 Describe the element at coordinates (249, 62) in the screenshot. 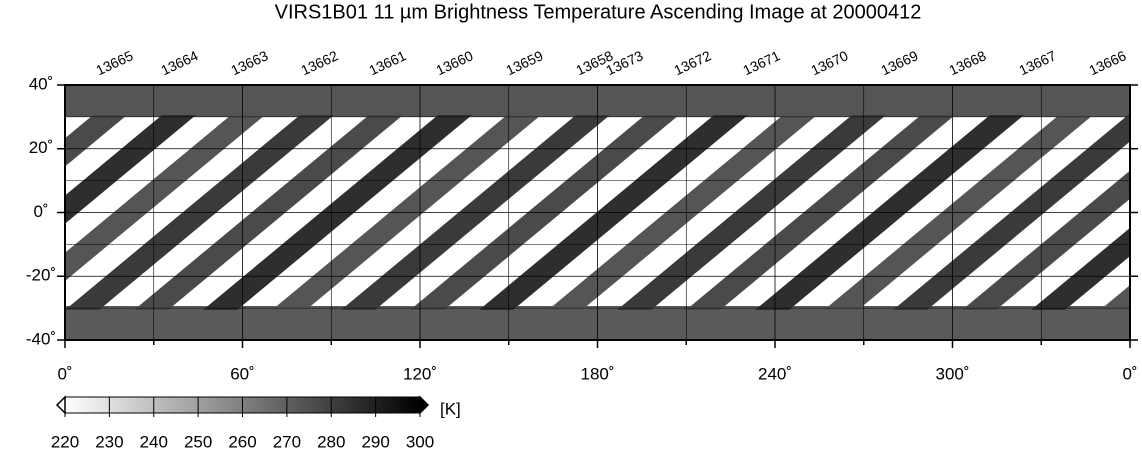

I see `orbit-label: 13663` at that location.